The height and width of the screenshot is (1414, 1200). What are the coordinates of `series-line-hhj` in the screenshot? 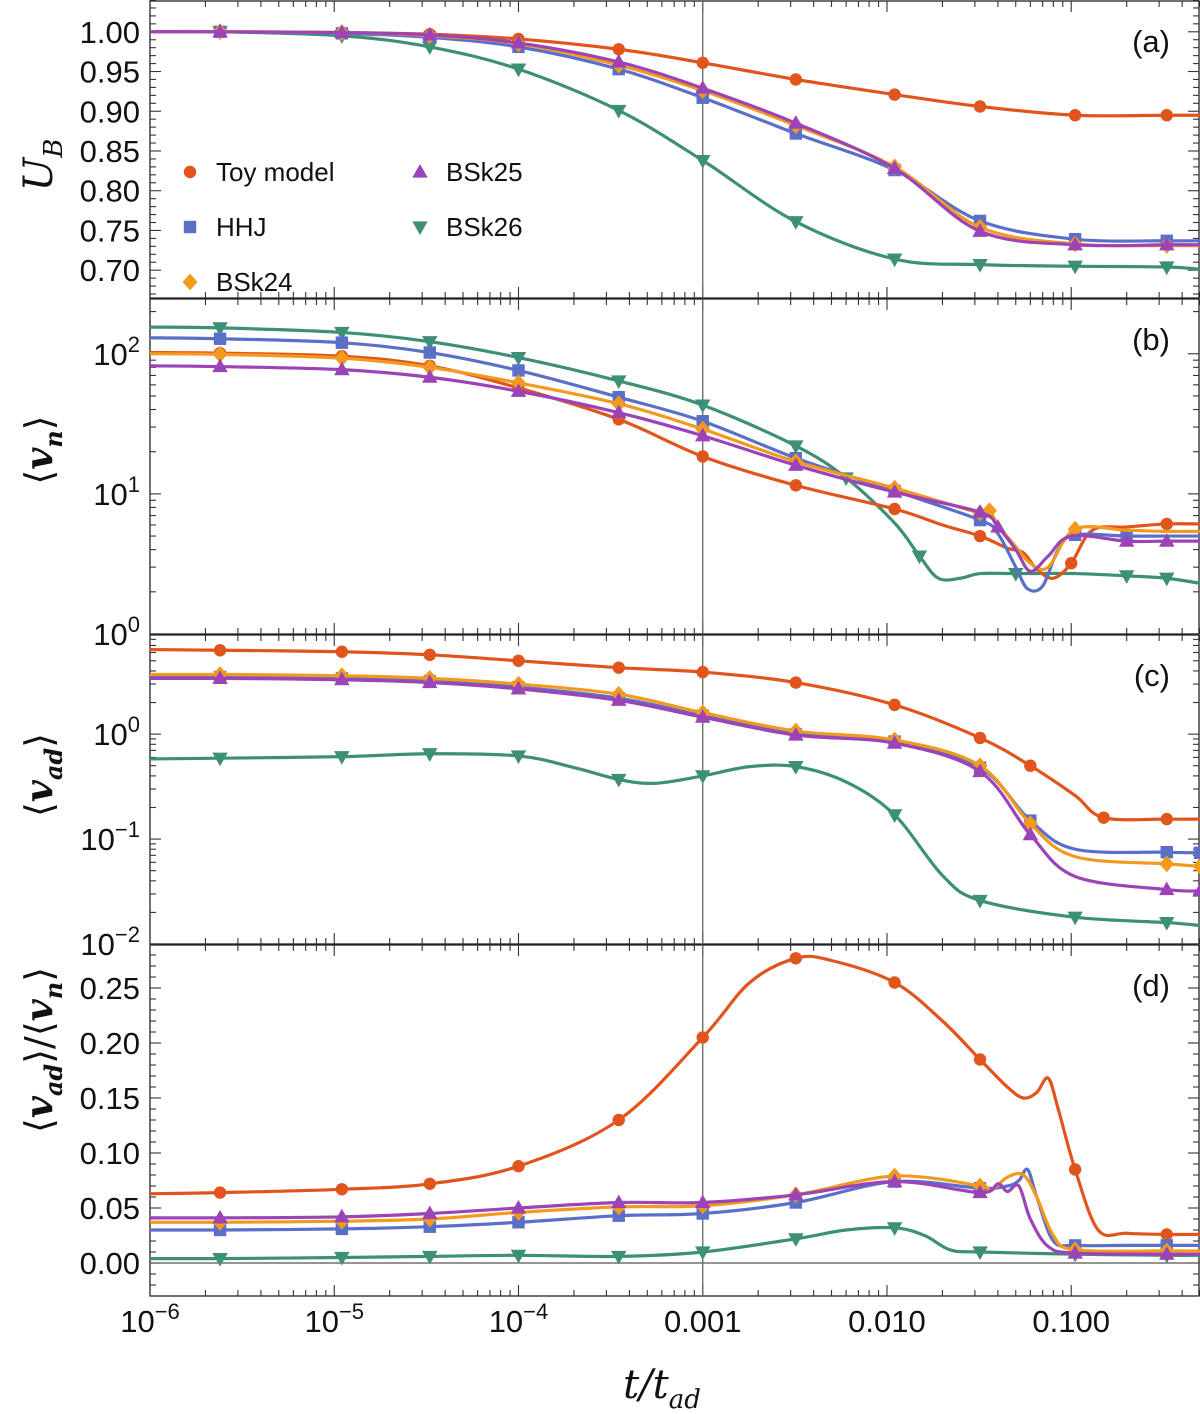 It's located at (675, 765).